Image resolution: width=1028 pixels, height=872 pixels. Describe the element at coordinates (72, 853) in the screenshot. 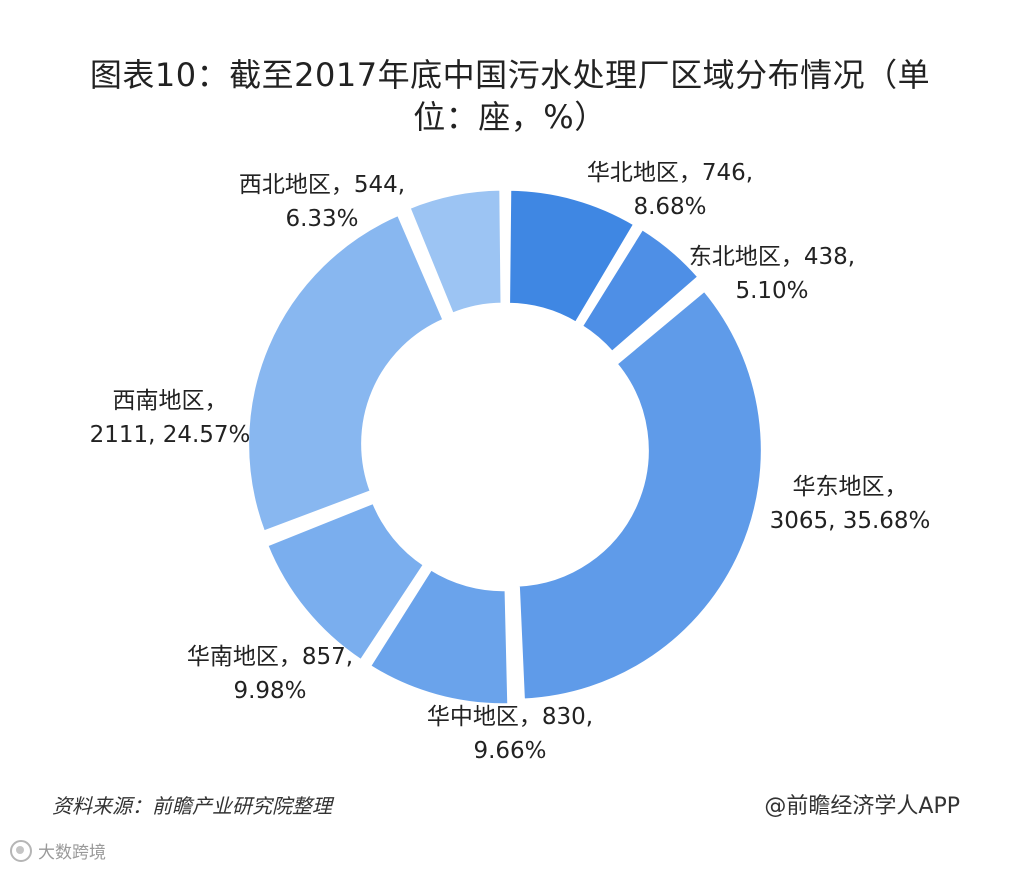

I see `watermark-text: 大数跨境` at that location.